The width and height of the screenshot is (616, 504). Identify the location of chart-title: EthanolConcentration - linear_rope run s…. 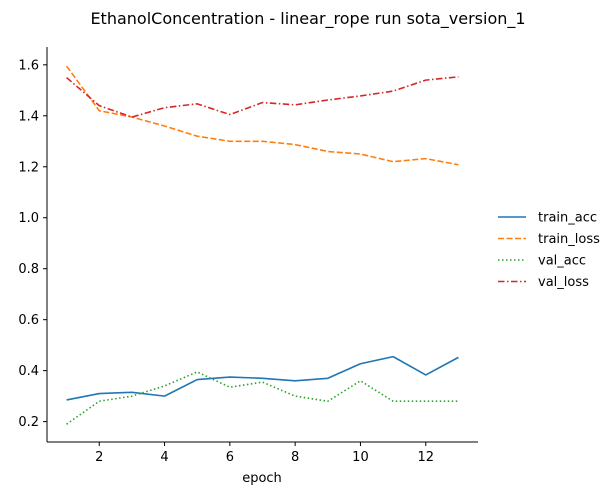
(307, 19).